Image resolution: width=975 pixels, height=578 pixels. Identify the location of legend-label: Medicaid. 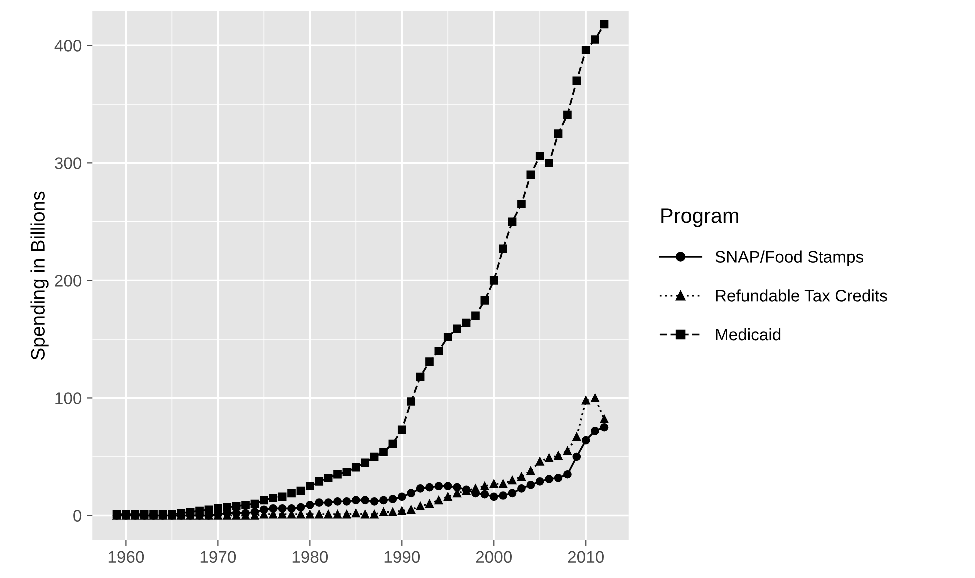
(748, 334).